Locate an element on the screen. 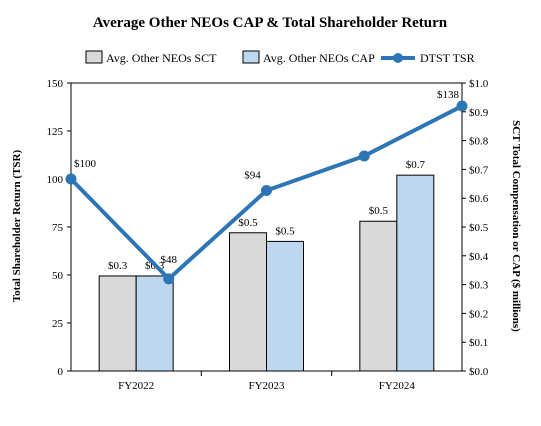 The image size is (541, 426). bar-cap-fy2023 is located at coordinates (285, 306).